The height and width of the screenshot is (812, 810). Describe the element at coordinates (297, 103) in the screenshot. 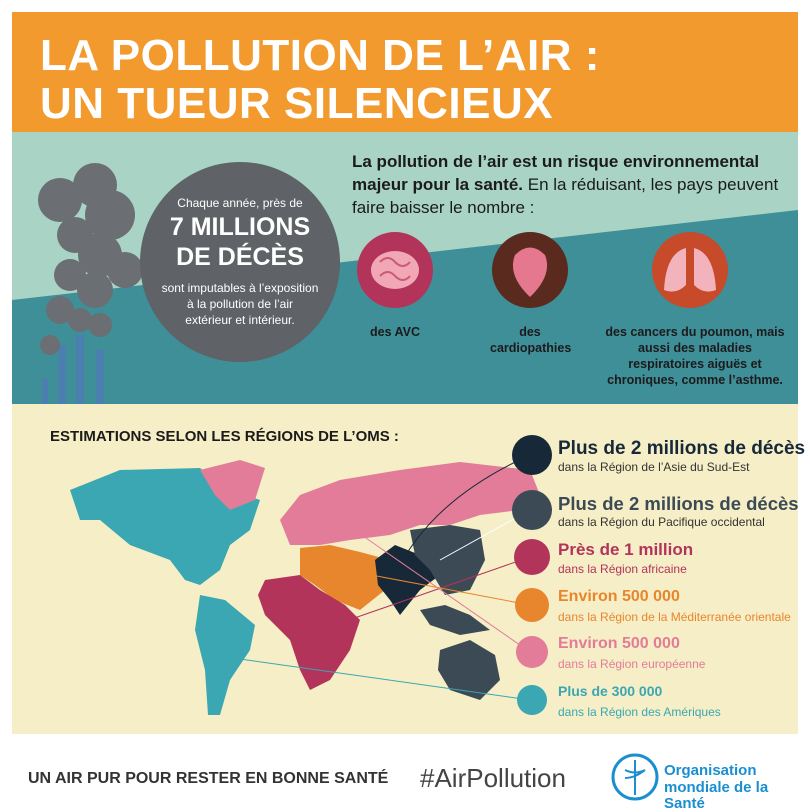

I see `title-line: UN TUEUR SILENCIEUX` at that location.